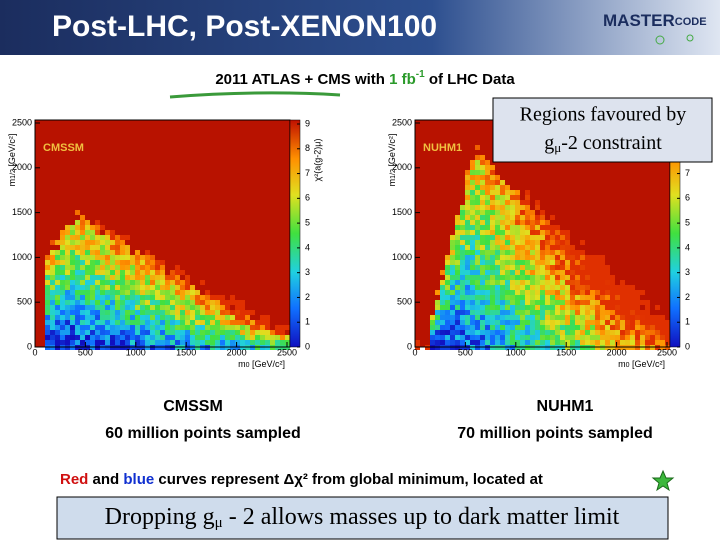  Describe the element at coordinates (12, 152) in the screenshot. I see `y-axis-label-part: [GeV/c²]` at that location.